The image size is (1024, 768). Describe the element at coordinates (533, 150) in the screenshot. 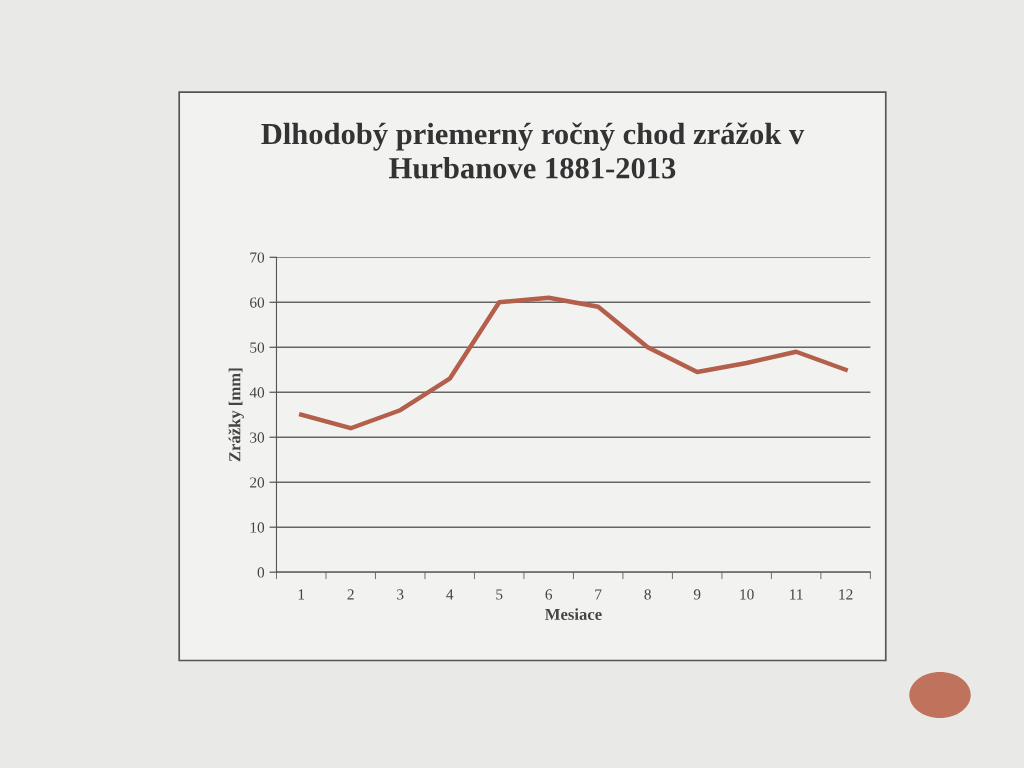

I see `chart-title: Dlhodobý priemerný ročný chod zrážok v Hurbanove 1881-2013` at that location.